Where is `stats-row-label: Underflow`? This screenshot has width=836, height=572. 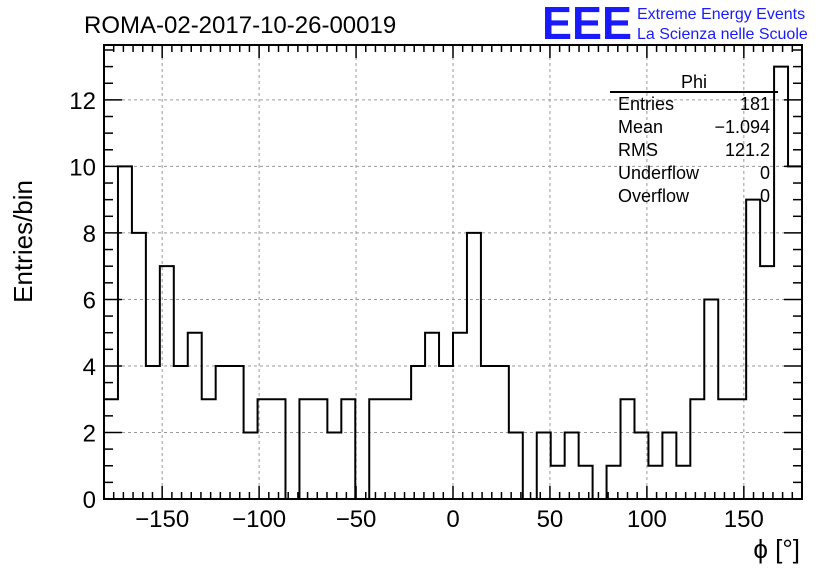
stats-row-label: Underflow is located at coordinates (659, 173).